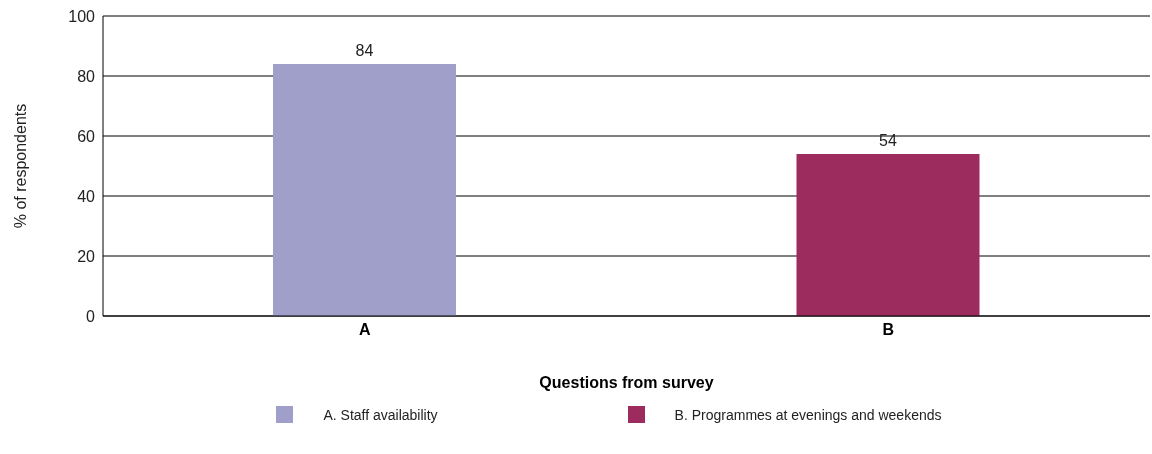 The height and width of the screenshot is (454, 1152). I want to click on legend-label: B. Programmes at evenings and weekends, so click(808, 414).